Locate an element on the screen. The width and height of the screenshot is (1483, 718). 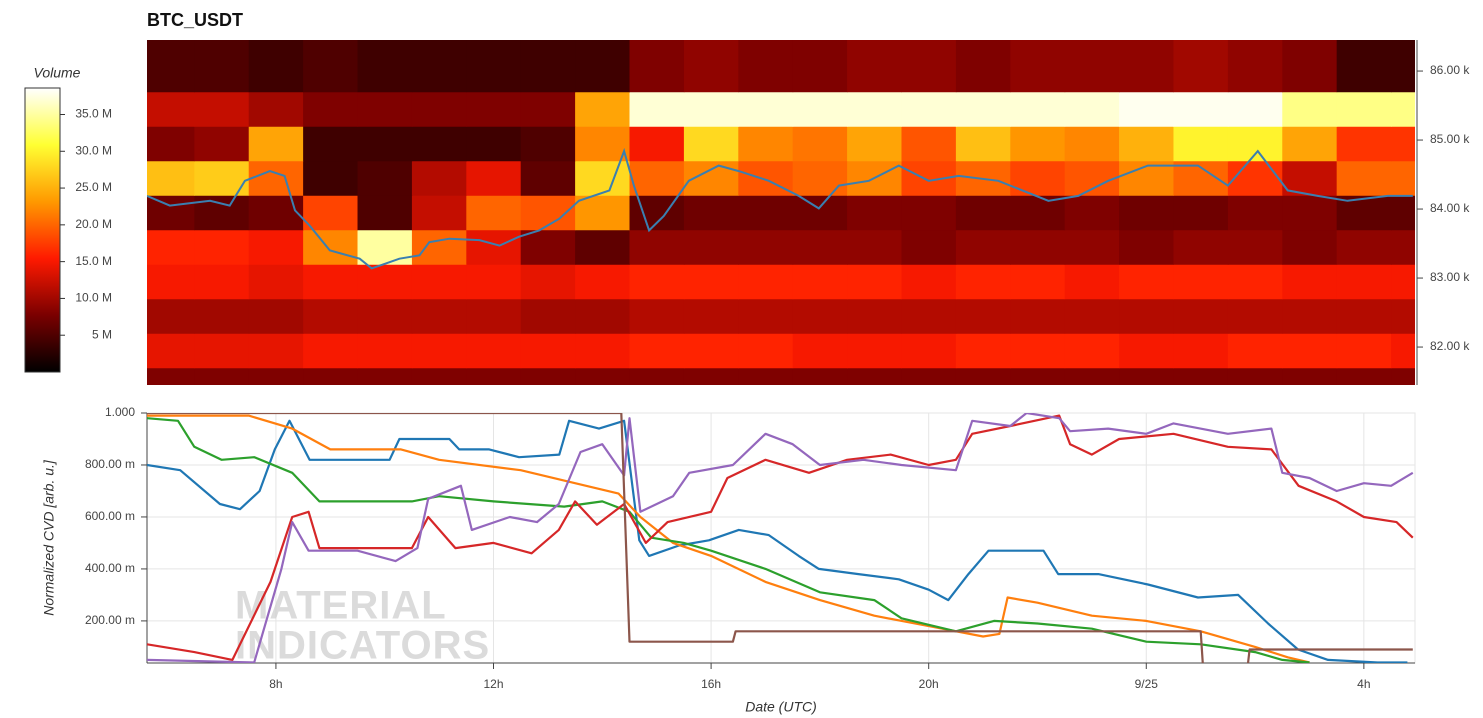
colorbar-tick-label: 30.0 M is located at coordinates (93, 150).